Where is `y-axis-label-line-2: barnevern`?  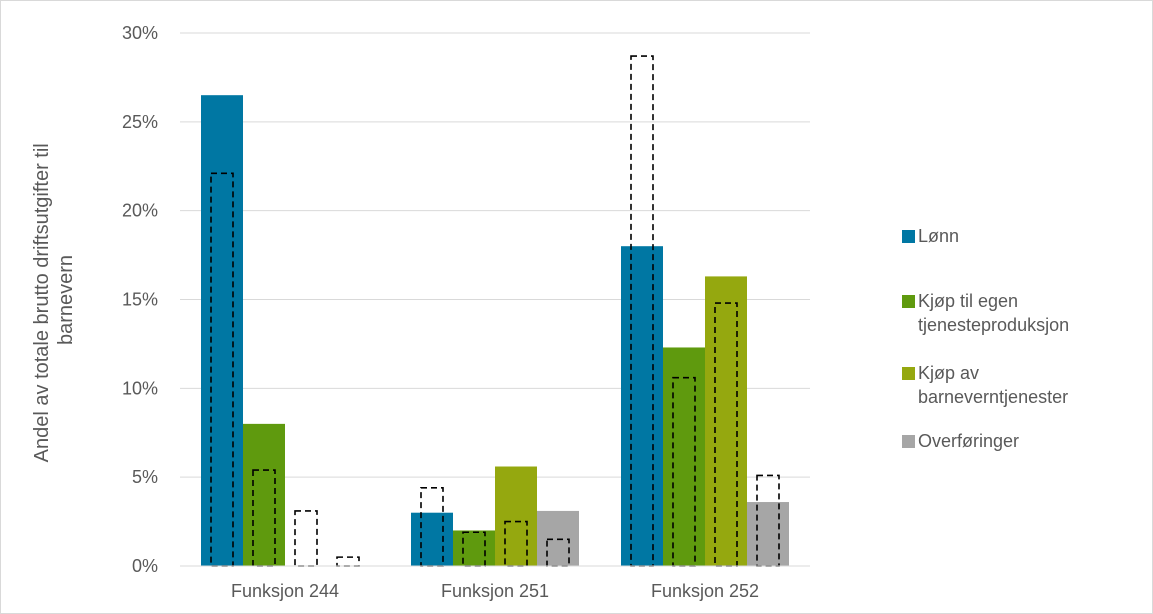 y-axis-label-line-2: barnevern is located at coordinates (66, 300).